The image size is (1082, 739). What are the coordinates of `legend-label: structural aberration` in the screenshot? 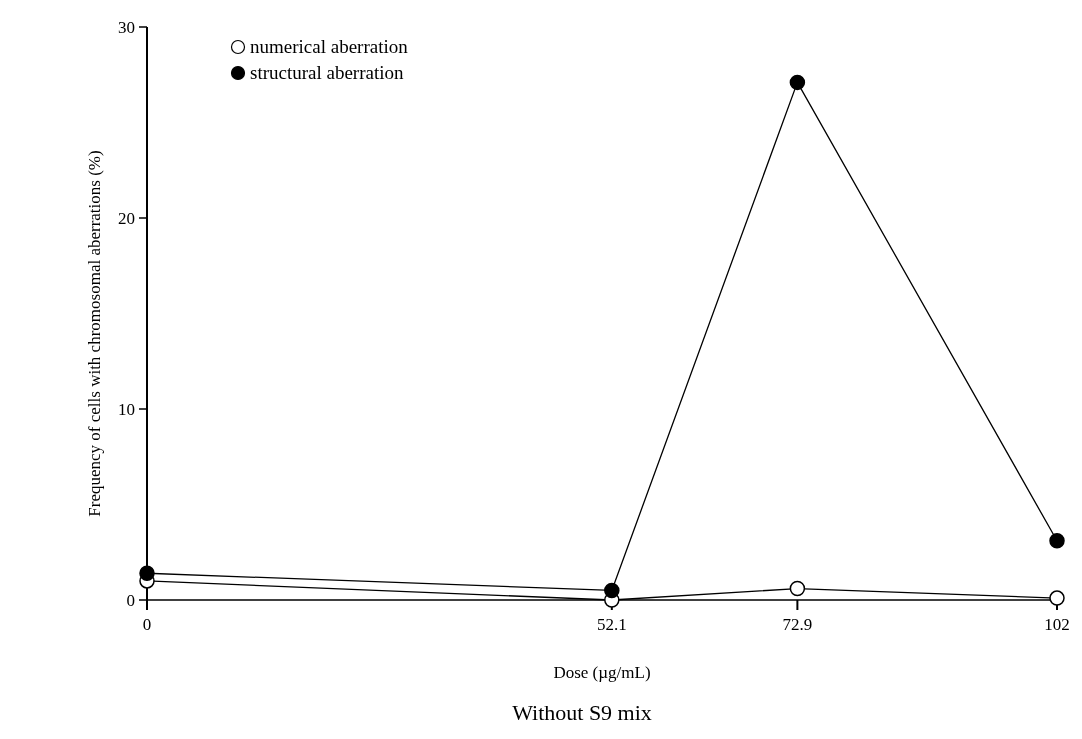 It's located at (327, 72).